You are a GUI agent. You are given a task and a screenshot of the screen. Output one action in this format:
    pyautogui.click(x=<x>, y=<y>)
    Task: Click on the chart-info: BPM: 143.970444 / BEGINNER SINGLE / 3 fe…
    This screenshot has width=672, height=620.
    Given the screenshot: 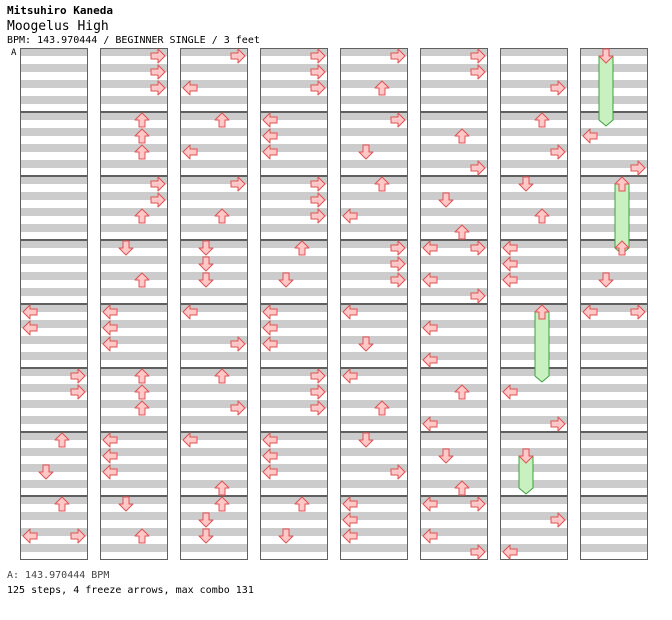 What is the action you would take?
    pyautogui.click(x=133, y=40)
    